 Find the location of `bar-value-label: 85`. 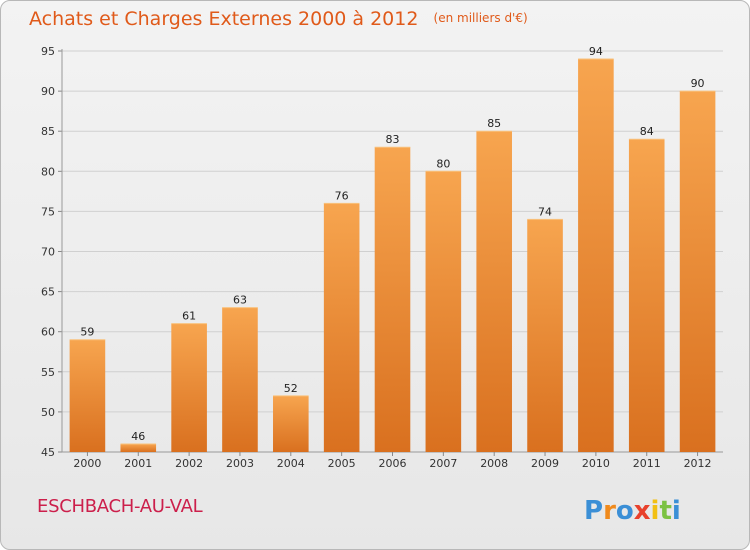

bar-value-label: 85 is located at coordinates (494, 123).